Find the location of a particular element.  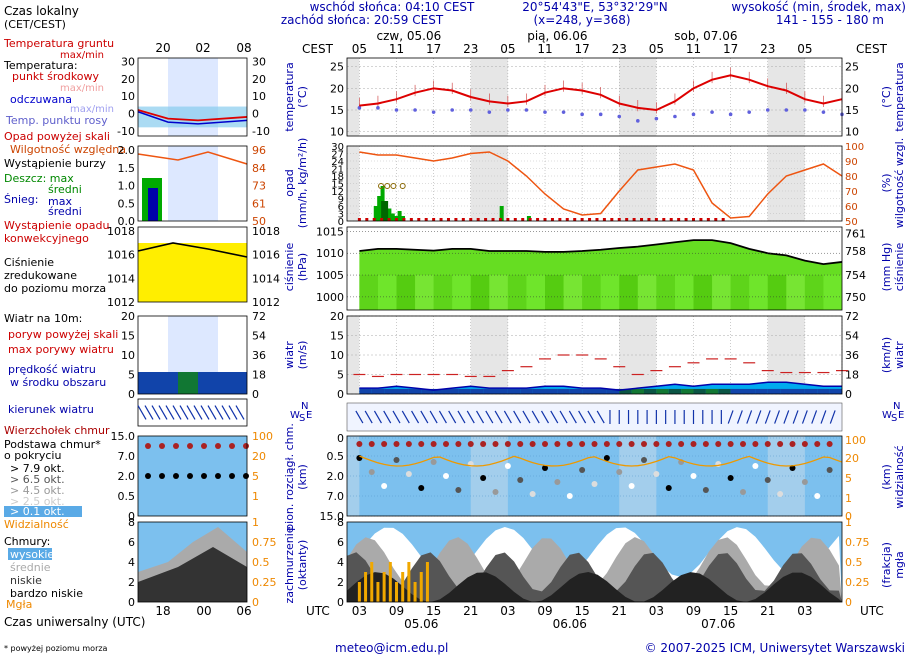

cest-hour-label: 11 is located at coordinates (544, 49).